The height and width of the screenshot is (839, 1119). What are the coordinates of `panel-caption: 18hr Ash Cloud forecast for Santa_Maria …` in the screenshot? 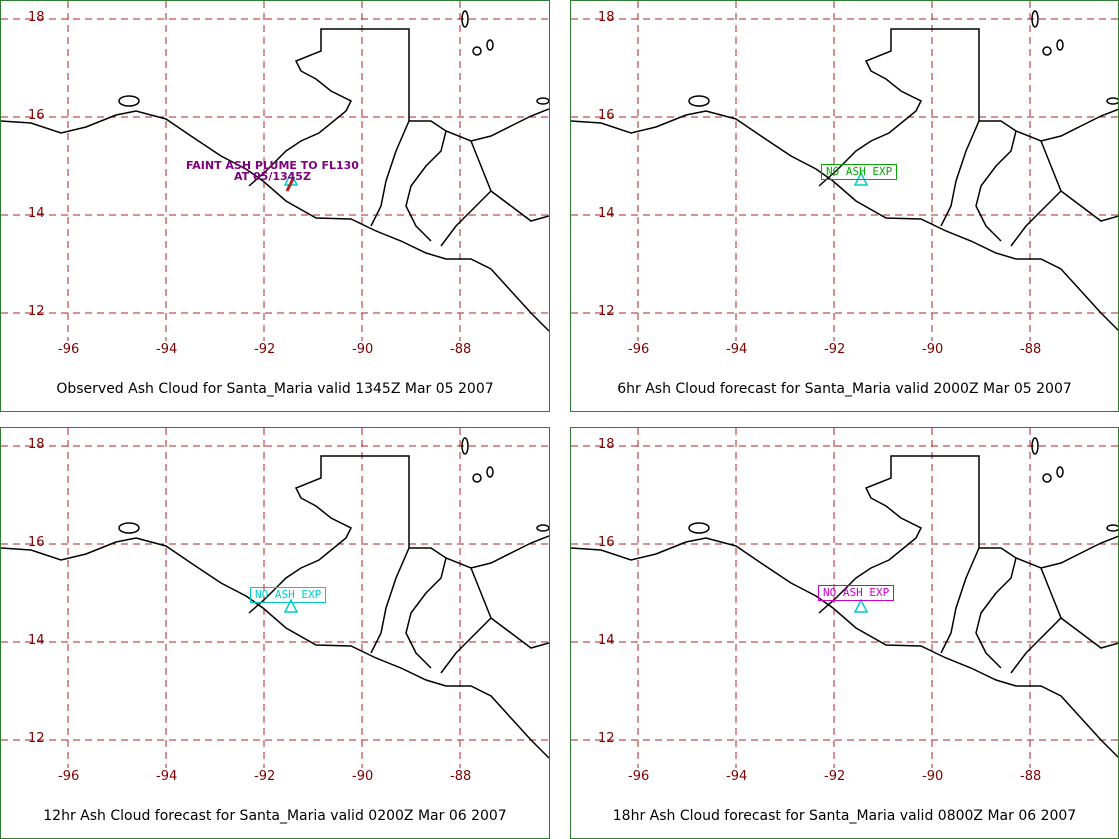 It's located at (844, 816).